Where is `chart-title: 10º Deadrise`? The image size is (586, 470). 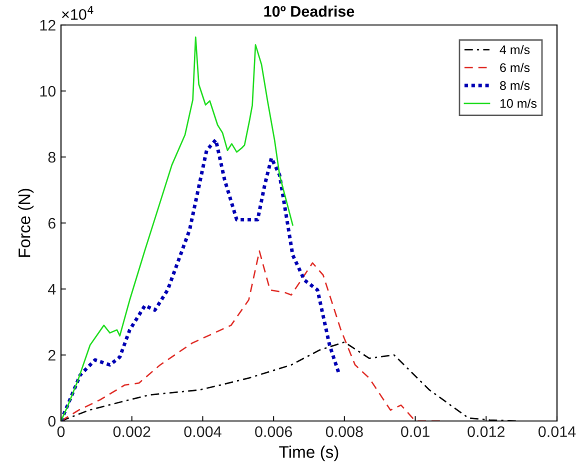 chart-title: 10º Deadrise is located at coordinates (309, 11).